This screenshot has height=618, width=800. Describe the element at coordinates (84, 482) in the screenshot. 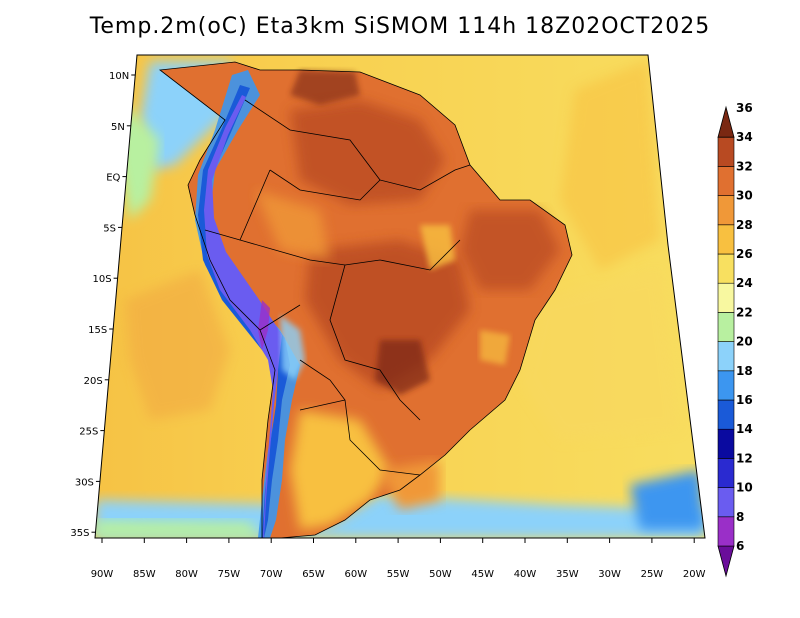

I see `lat-tick-label: 30S` at that location.